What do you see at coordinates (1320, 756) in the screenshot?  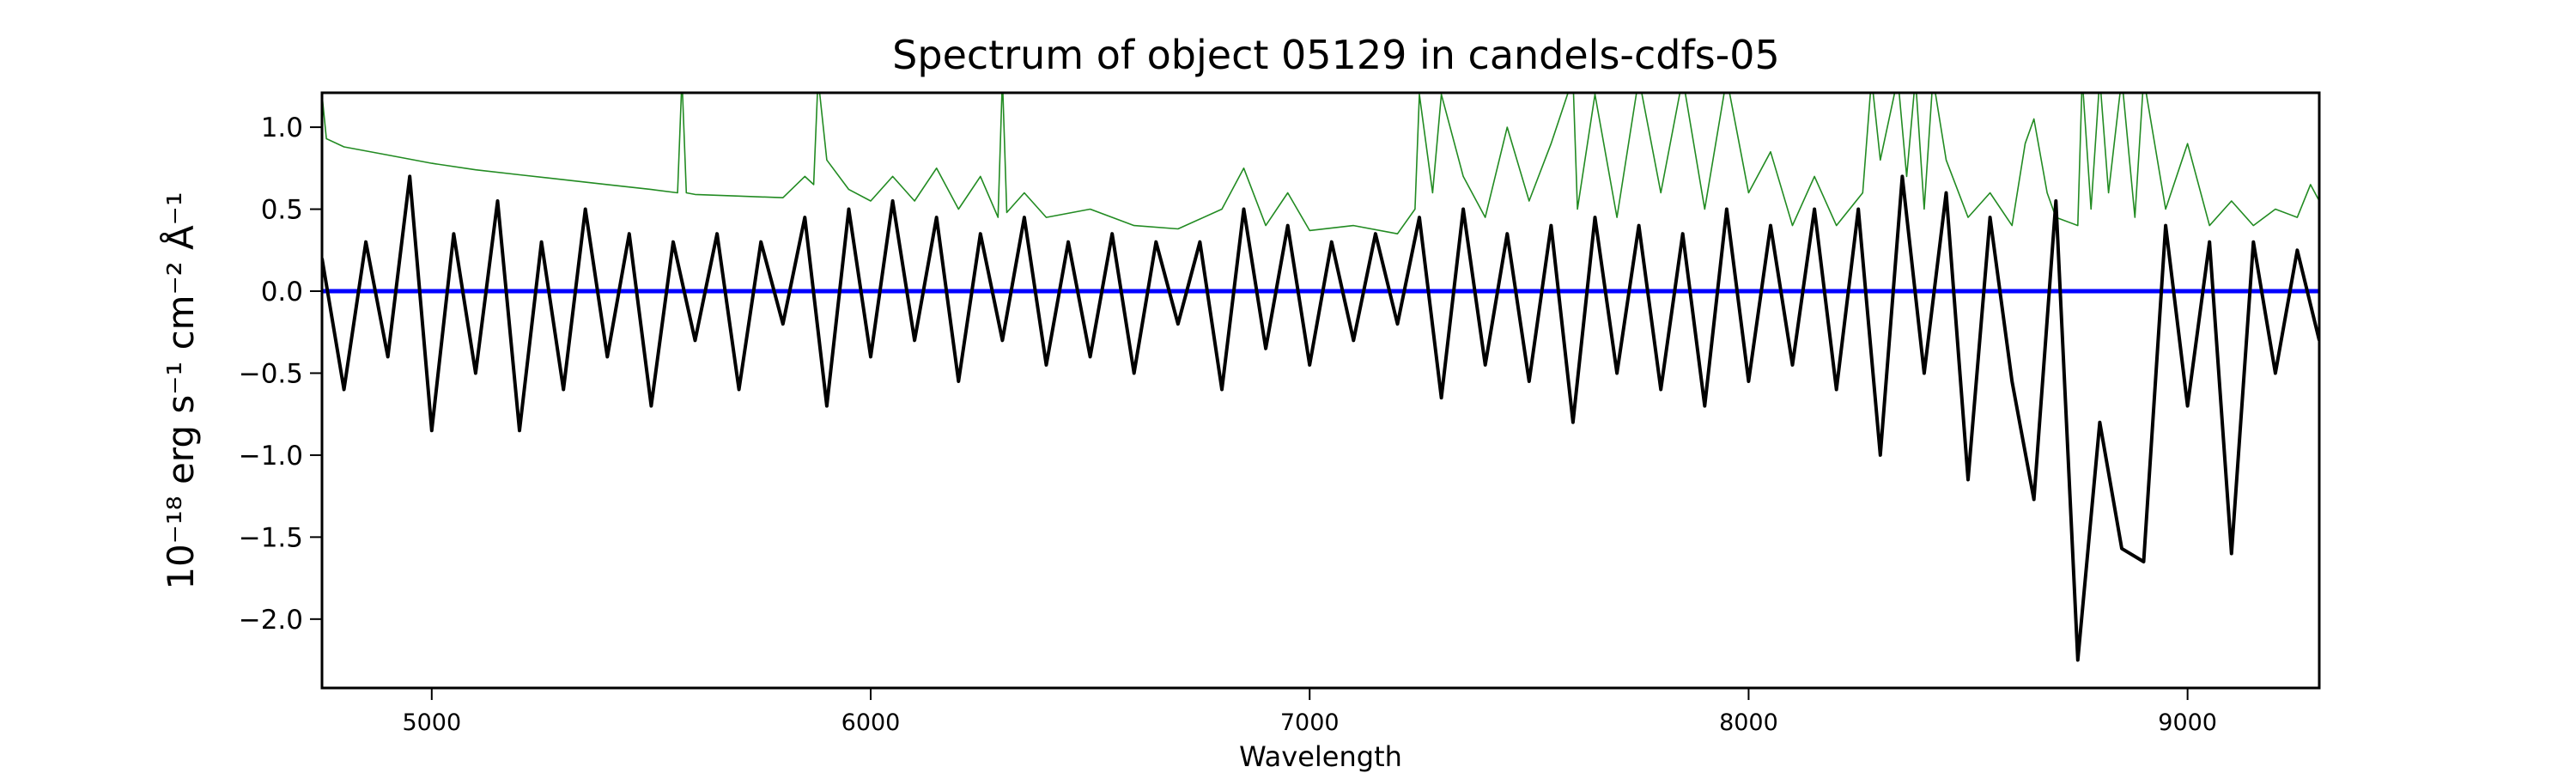 I see `x-axis-label: Wavelength` at bounding box center [1320, 756].